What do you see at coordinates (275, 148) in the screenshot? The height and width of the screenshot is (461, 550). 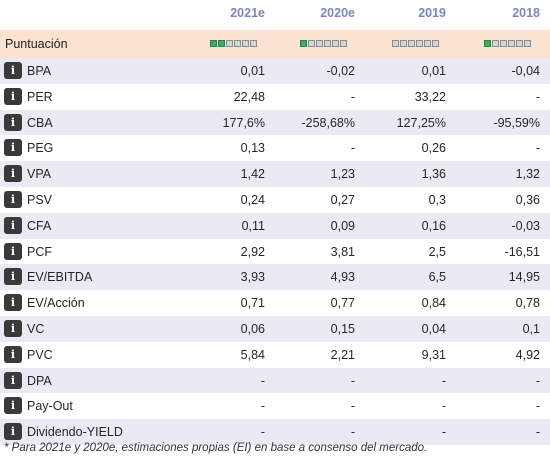 I see `table-row: i PEG 0,13 - 0,26 -` at bounding box center [275, 148].